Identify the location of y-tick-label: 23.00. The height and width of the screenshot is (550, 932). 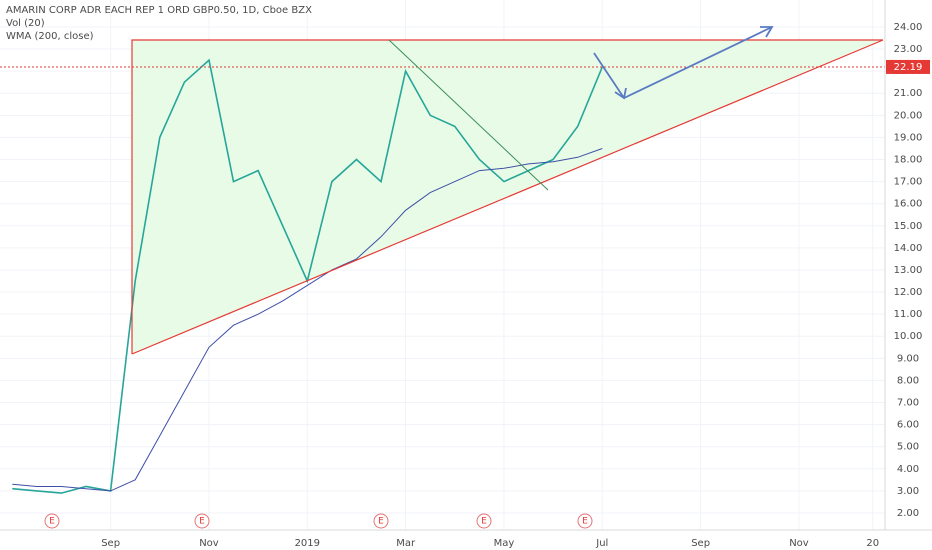
(908, 49).